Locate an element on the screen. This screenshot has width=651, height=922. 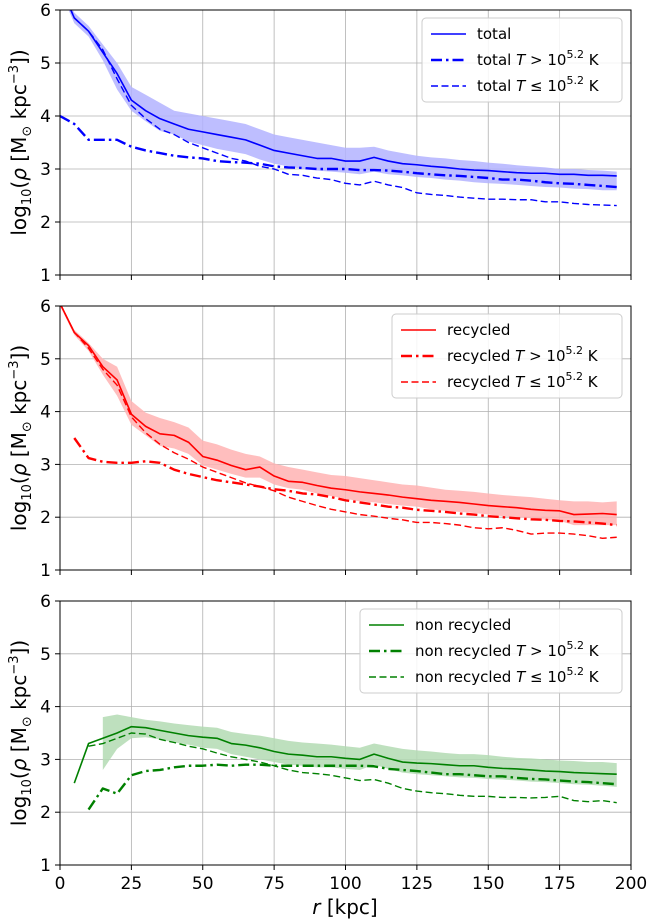
x-tick-label: 100 is located at coordinates (345, 884).